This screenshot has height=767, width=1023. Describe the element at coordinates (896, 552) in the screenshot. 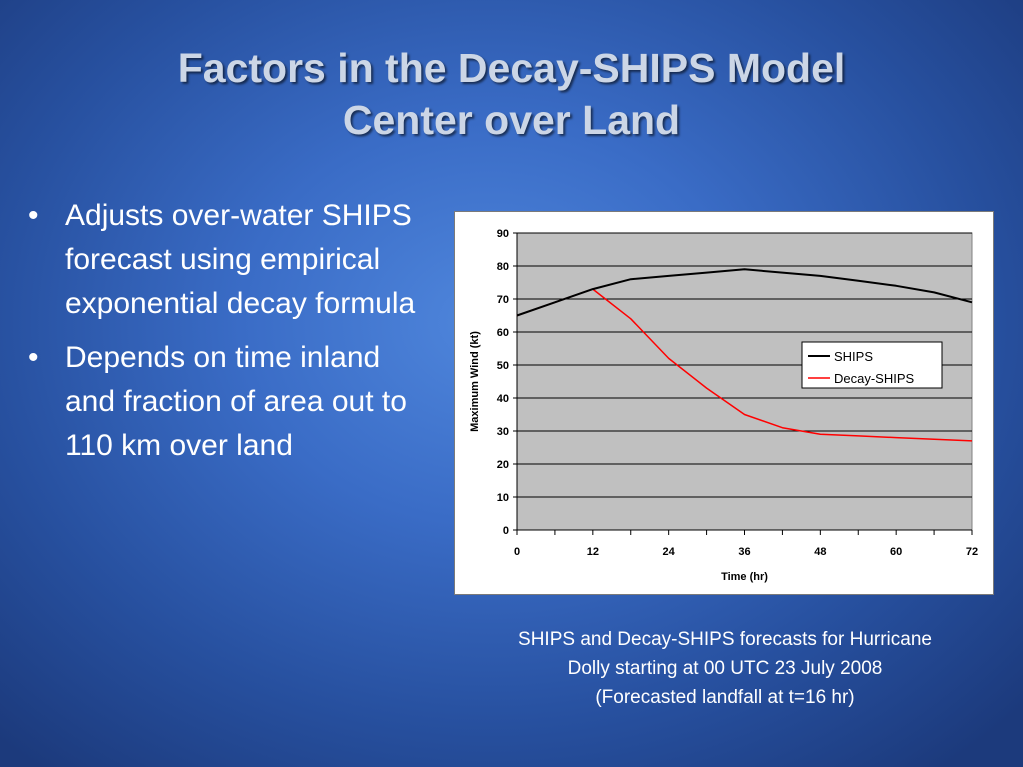

I see `x-tick-label: 60` at that location.